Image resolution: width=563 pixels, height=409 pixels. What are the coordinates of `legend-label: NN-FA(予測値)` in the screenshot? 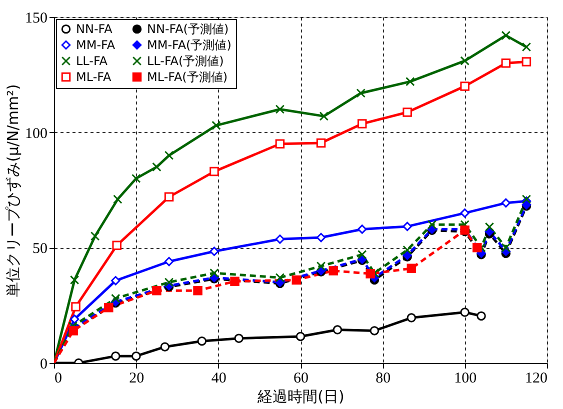 It's located at (188, 29).